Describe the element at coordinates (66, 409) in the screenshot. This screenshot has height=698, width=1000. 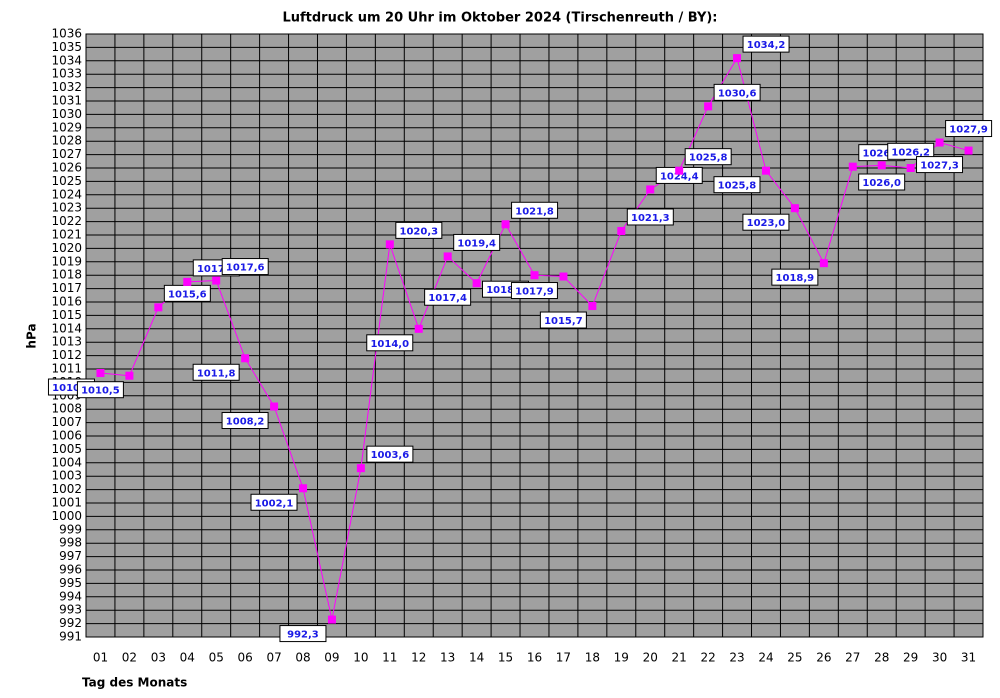
I see `y-tick-label: 1008` at that location.